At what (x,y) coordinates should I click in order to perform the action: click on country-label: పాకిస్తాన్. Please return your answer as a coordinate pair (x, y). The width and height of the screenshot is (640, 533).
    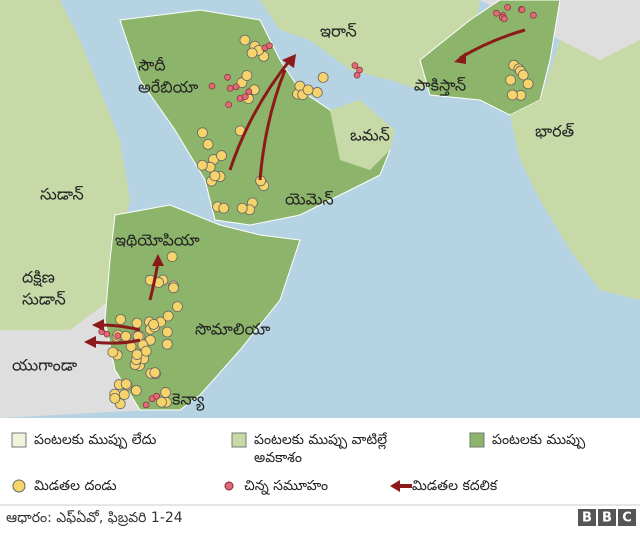
    Looking at the image, I should click on (440, 86).